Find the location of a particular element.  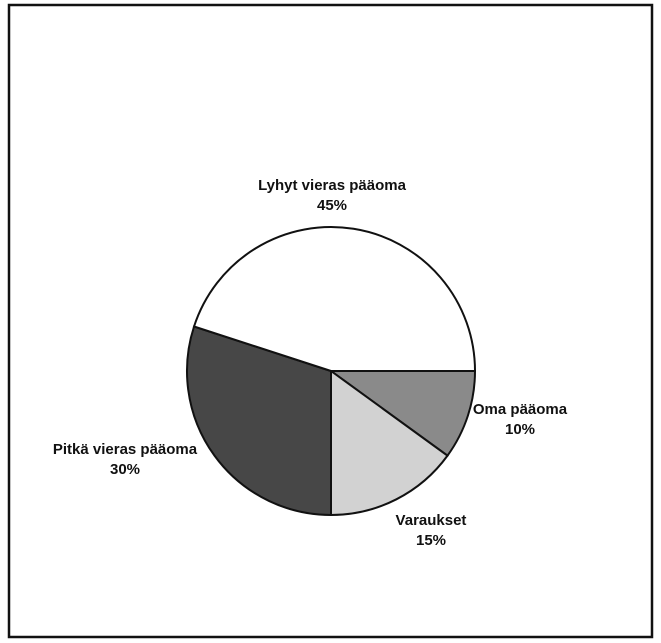

slice-value-label: 30% is located at coordinates (125, 469).